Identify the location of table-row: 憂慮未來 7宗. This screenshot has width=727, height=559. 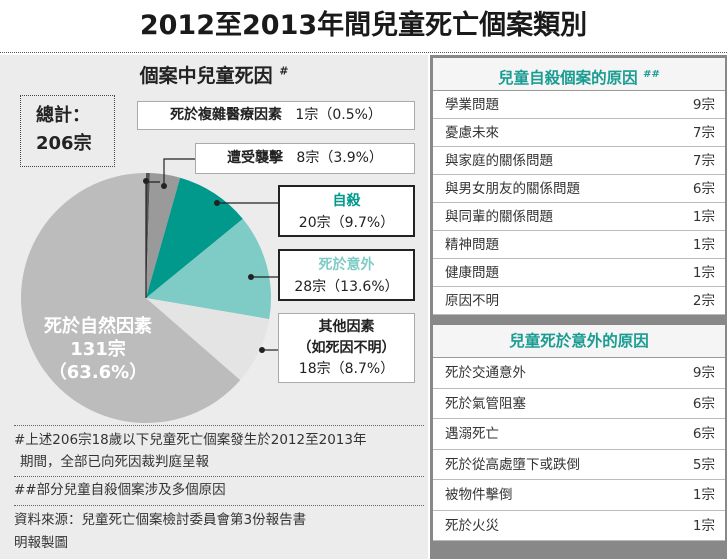
(579, 133).